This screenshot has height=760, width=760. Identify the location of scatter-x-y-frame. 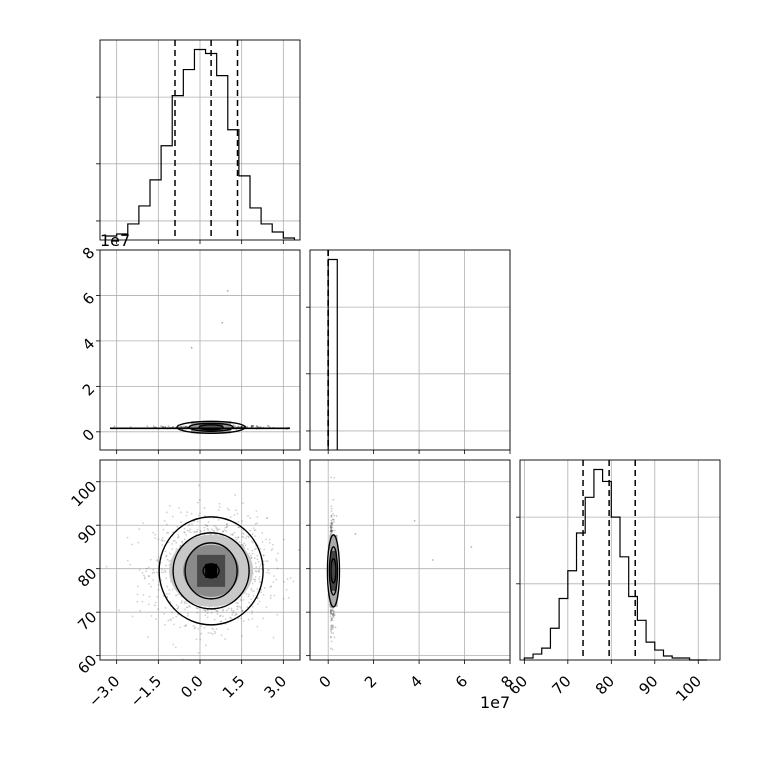
(200, 350).